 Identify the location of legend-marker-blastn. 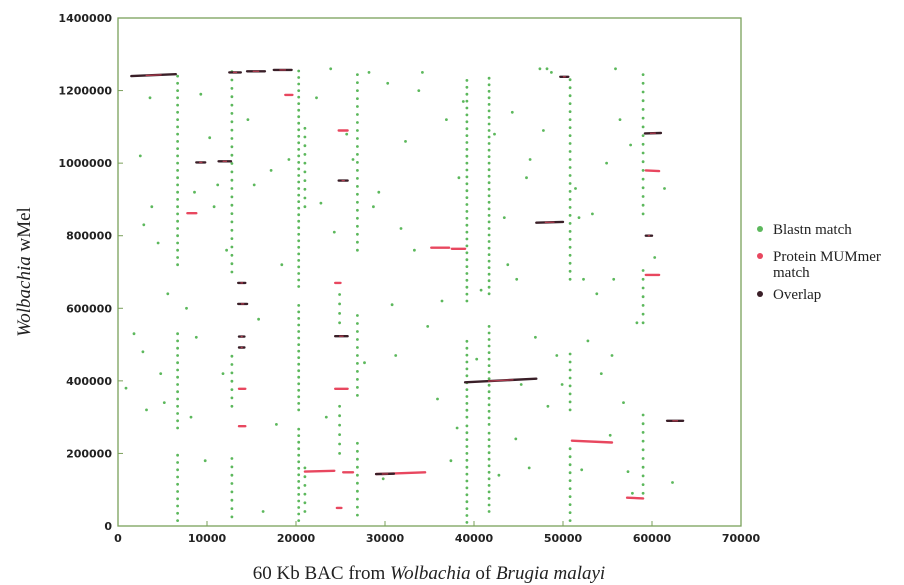
(760, 229).